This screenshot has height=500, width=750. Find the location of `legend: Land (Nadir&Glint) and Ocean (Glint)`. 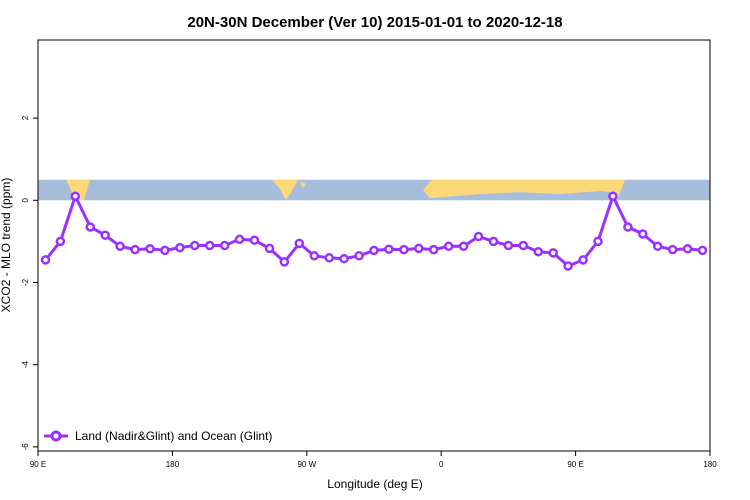

legend: Land (Nadir&Glint) and Ocean (Glint) is located at coordinates (158, 436).